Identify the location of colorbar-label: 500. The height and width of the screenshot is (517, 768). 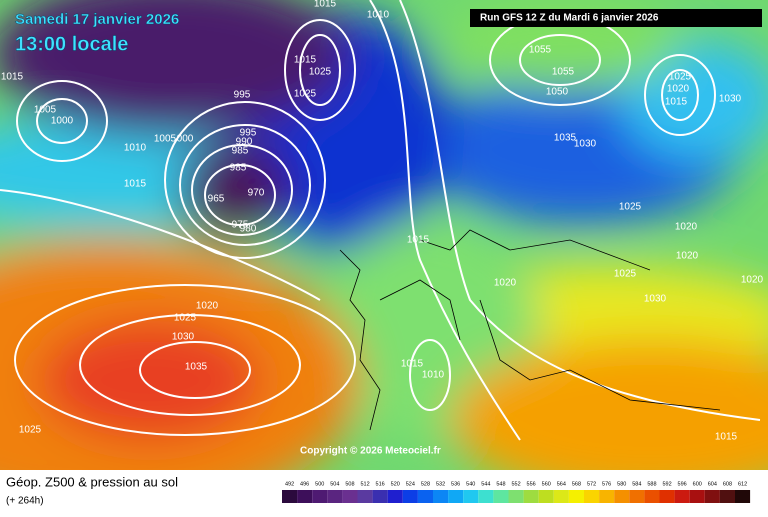
(319, 484).